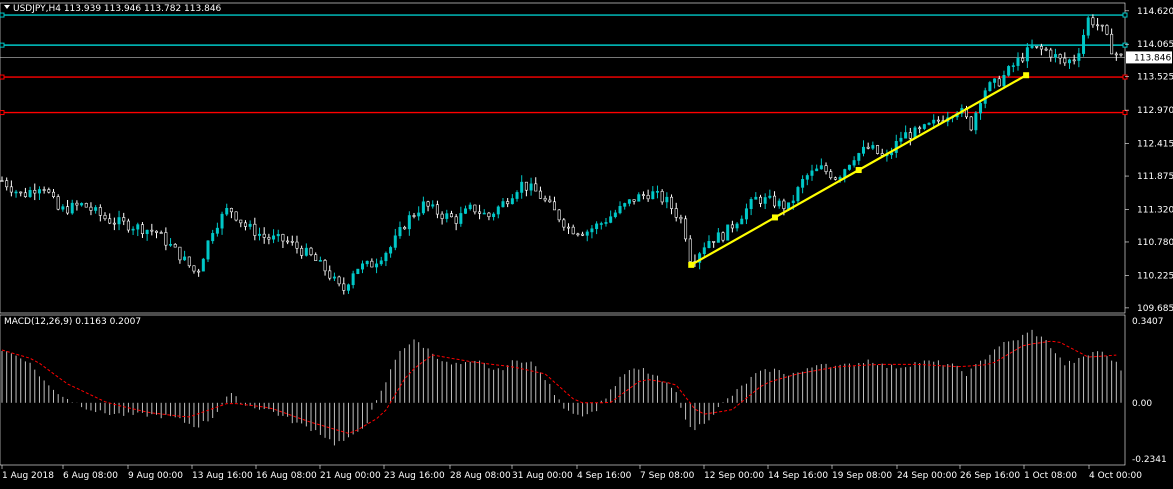 This screenshot has width=1173, height=489. I want to click on macd-axis: 0.3407 0.00 -0.2341, so click(1149, 391).